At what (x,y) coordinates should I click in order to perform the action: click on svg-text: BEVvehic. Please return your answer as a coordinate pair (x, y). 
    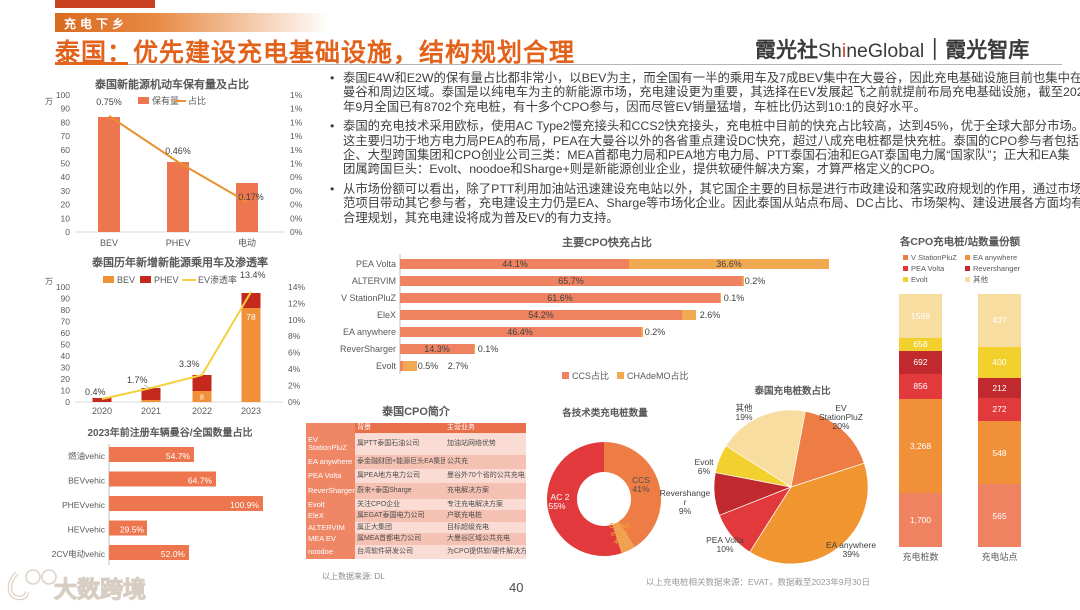
    Looking at the image, I should click on (87, 481).